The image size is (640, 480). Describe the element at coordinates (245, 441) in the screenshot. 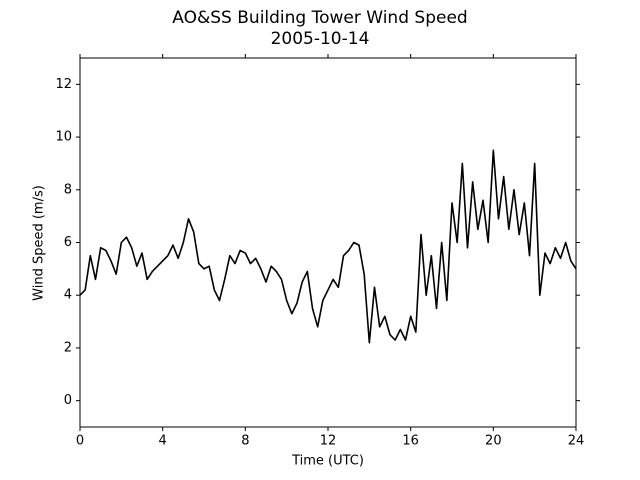

I see `x-tick-label: 8` at that location.